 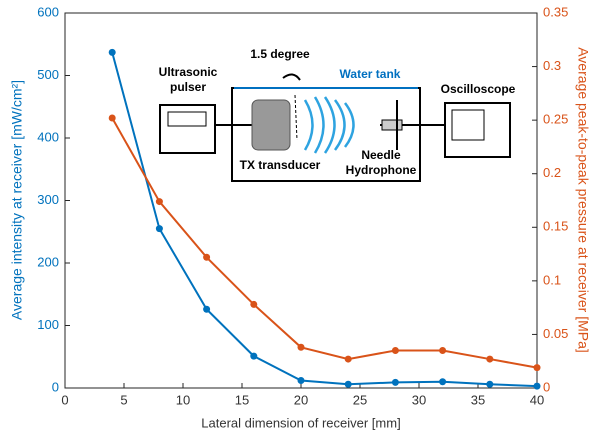 I want to click on annotation: Needle, so click(x=381, y=155).